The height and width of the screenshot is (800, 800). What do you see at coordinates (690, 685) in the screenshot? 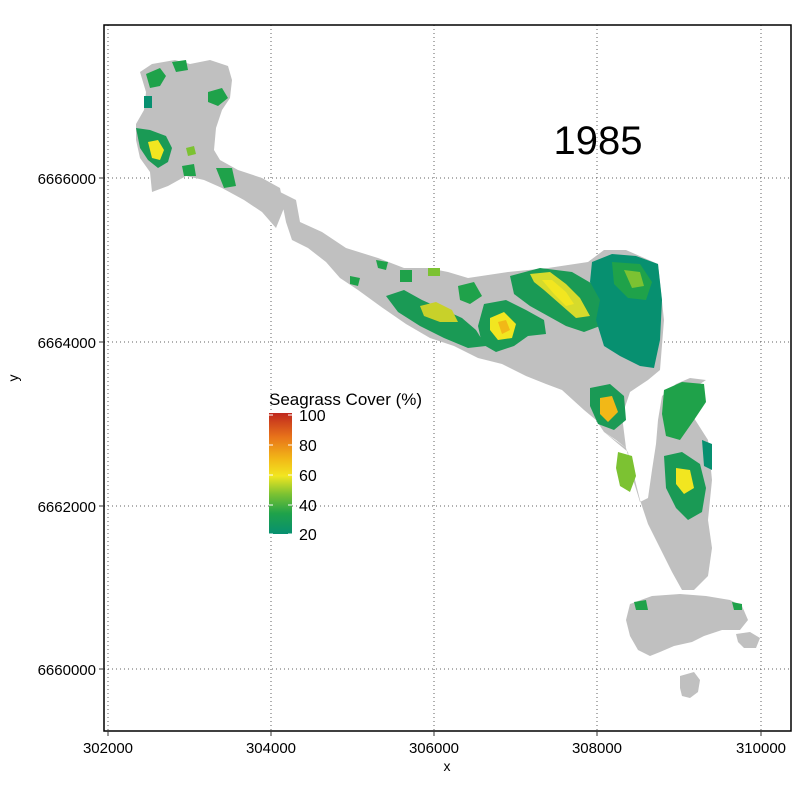
I see `land-south-islet` at bounding box center [690, 685].